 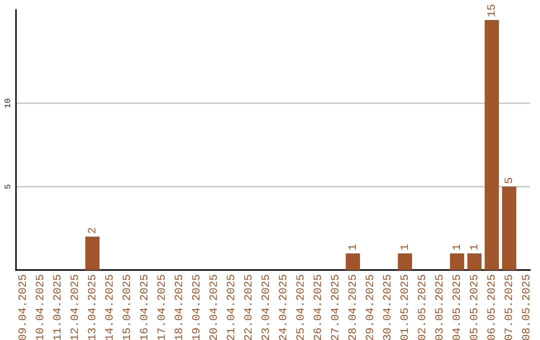 I want to click on x-tick-label: 19.04.2025, so click(x=196, y=307).